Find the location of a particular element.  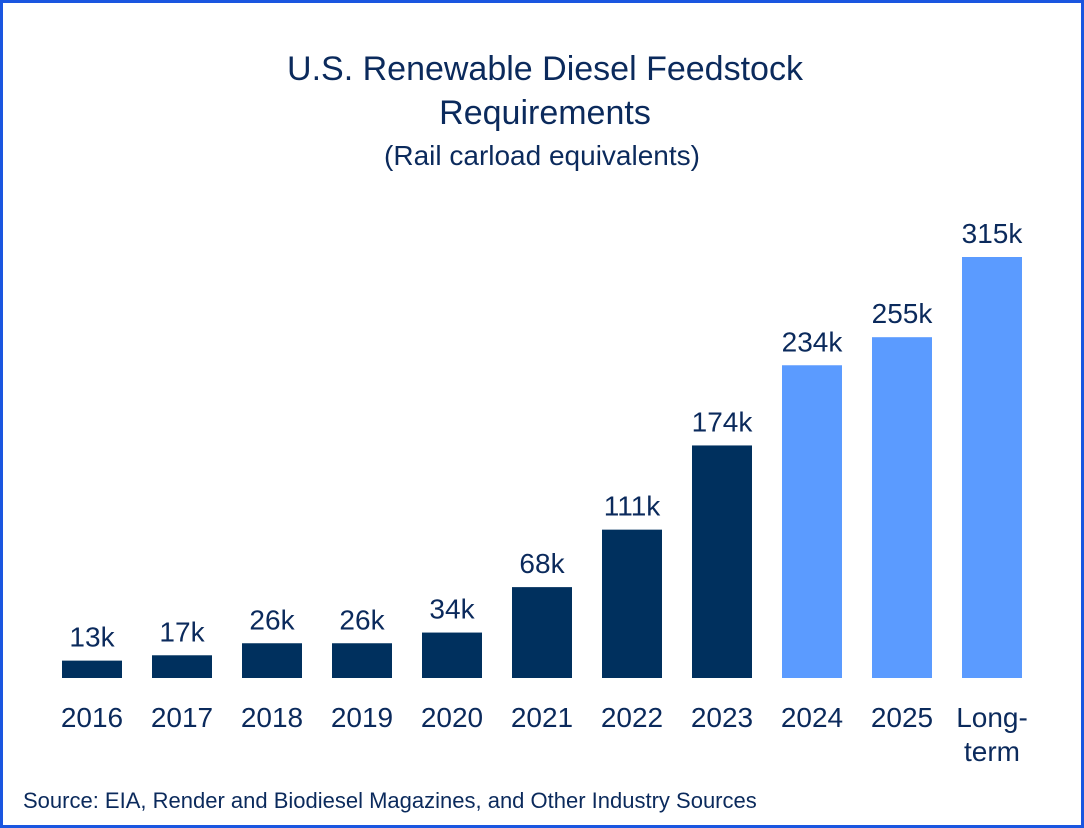

value-label: 13k is located at coordinates (92, 637).